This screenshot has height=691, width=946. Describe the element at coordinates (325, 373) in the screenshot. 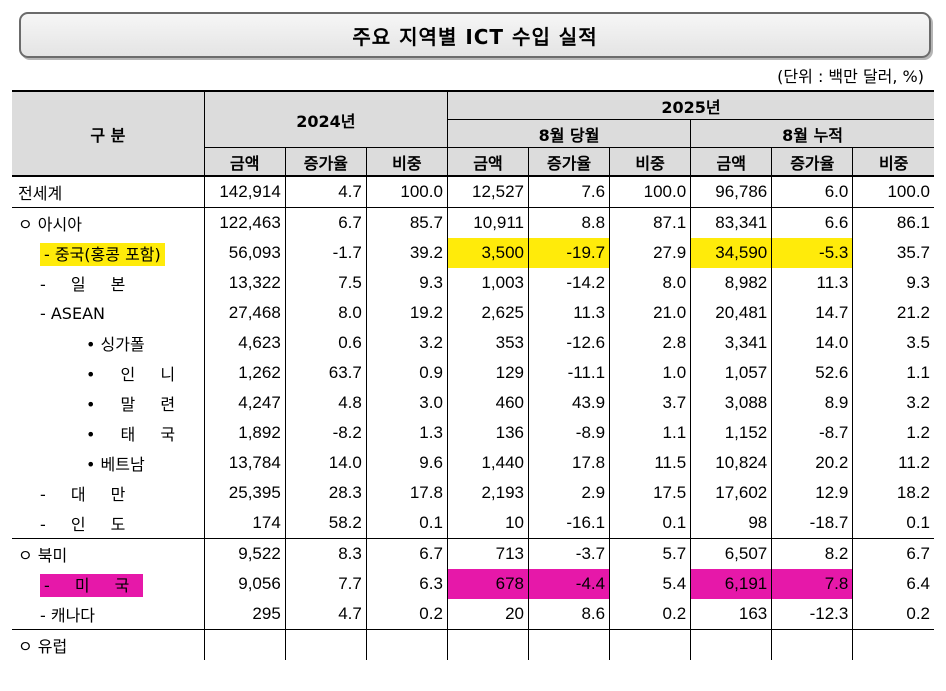

I see `table-cell: 63.7` at that location.